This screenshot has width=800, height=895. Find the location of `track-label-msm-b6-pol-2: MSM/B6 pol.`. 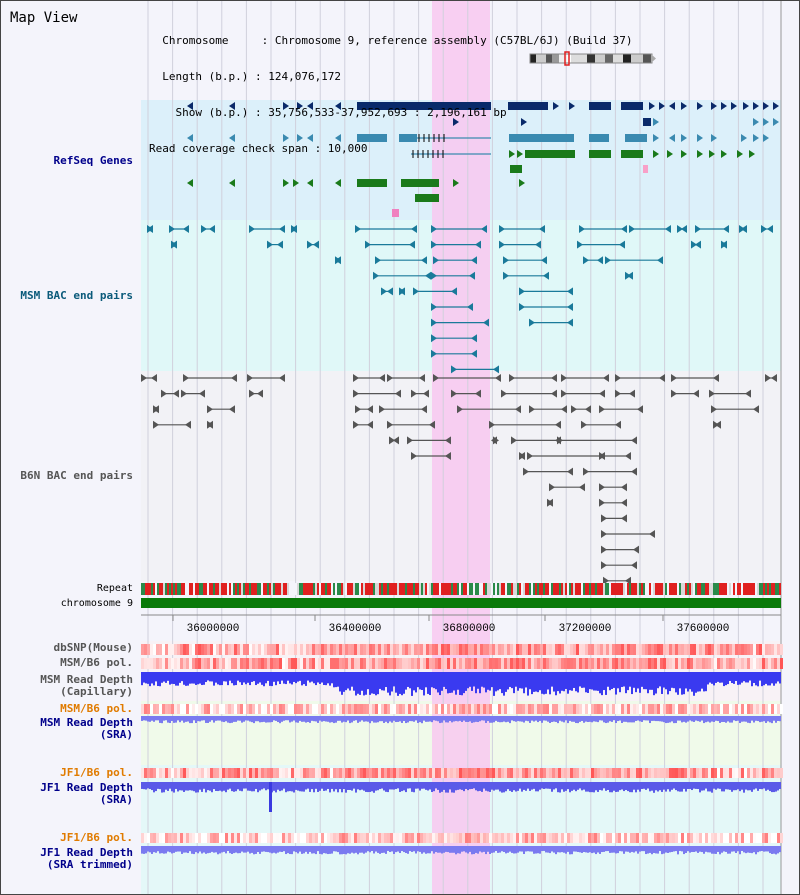

track-label-msm-b6-pol-2: MSM/B6 pol. is located at coordinates (96, 708).